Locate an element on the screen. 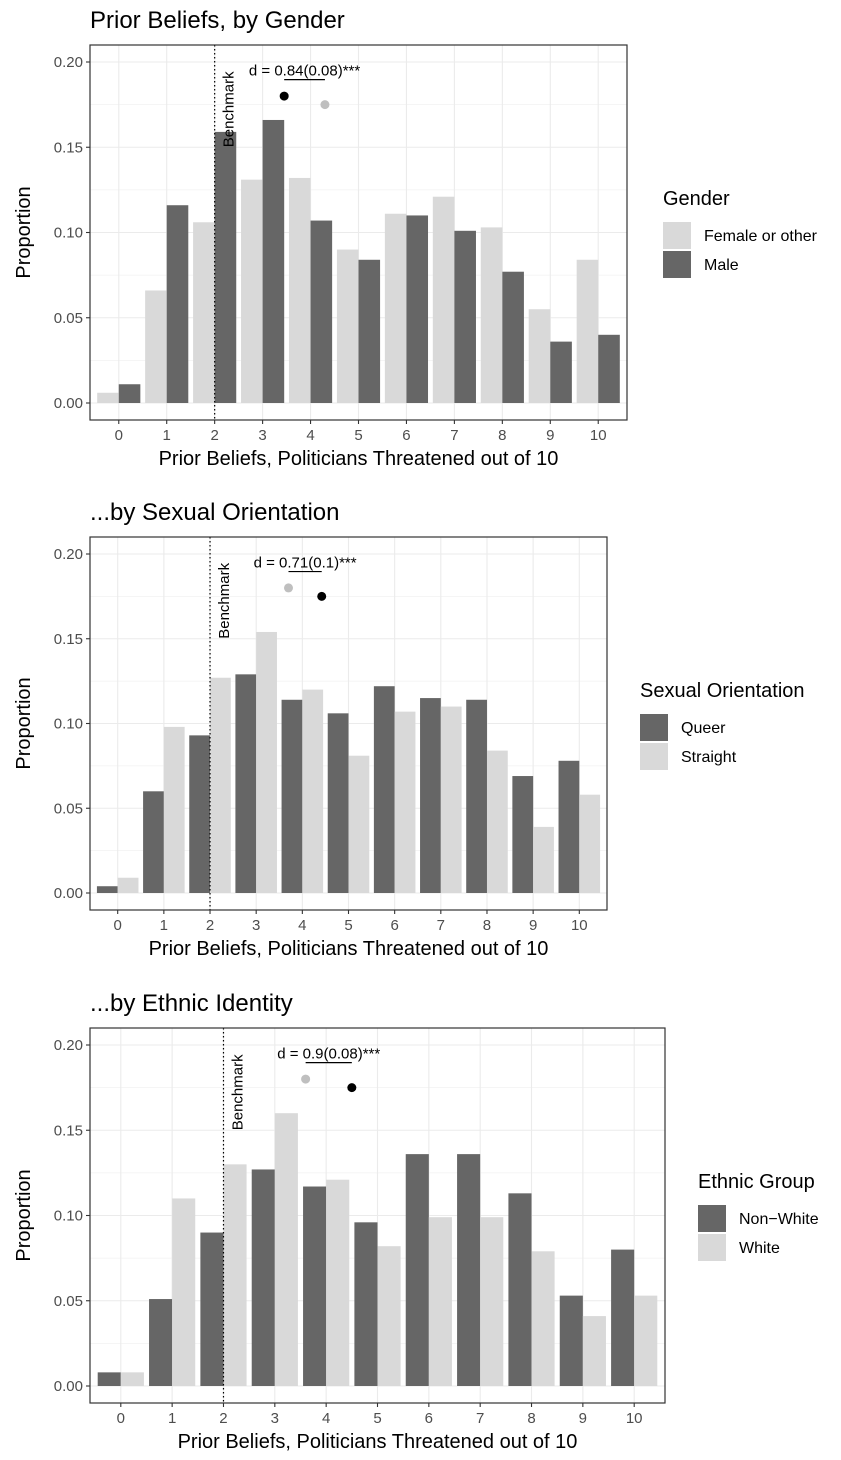  legend: Gender Female or other Male is located at coordinates (740, 233).